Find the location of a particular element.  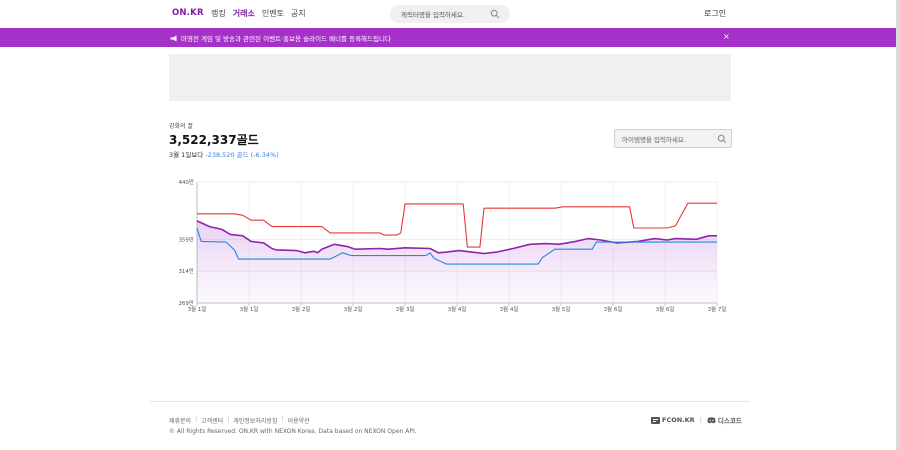

item-price: 3,522,337골드 is located at coordinates (214, 140).